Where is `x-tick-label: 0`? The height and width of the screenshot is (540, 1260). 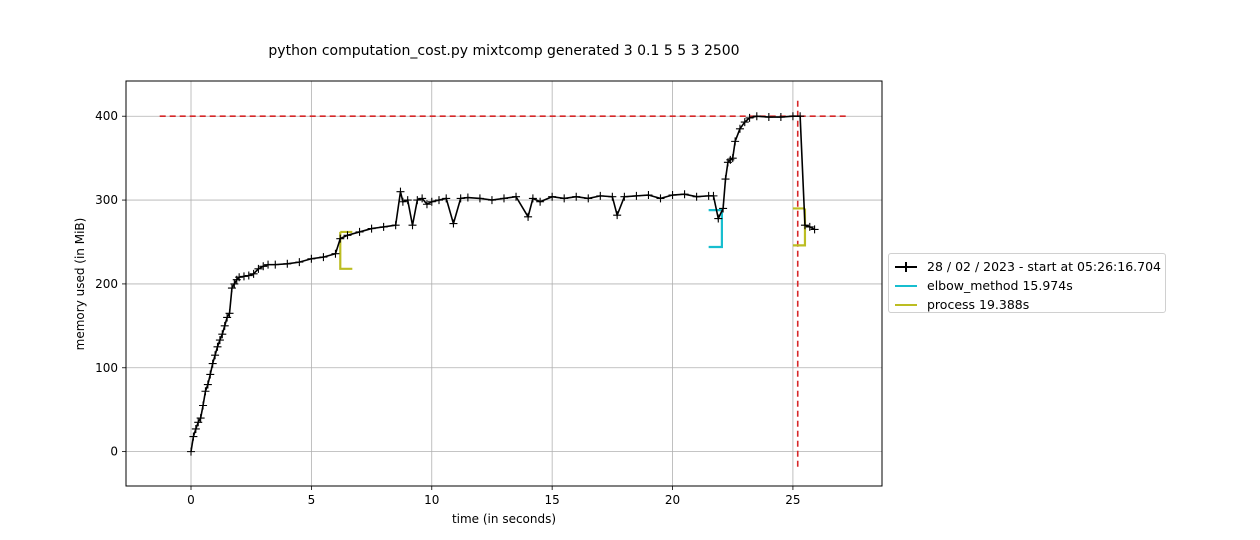 x-tick-label: 0 is located at coordinates (191, 500).